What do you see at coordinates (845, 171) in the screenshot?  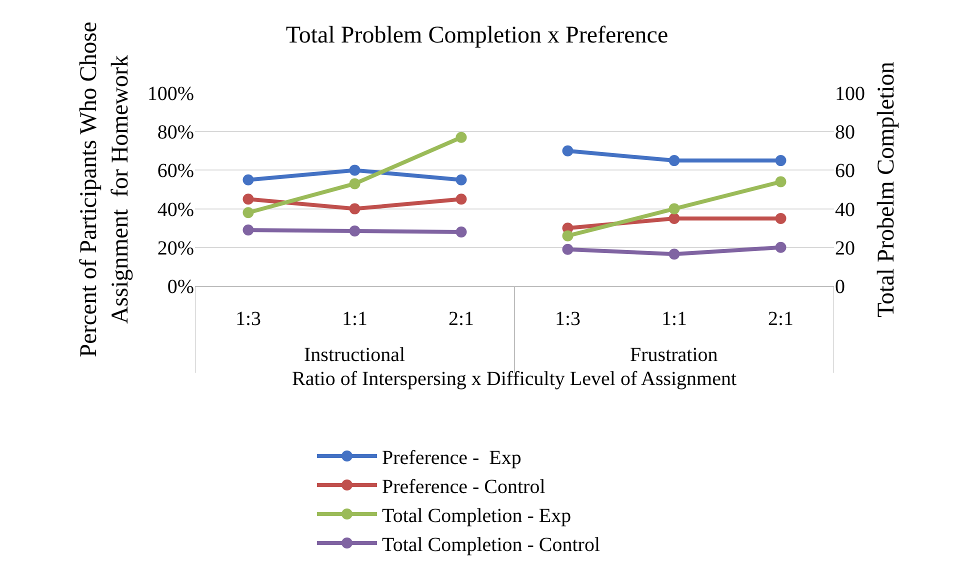 I see `y2-tick-label: 60` at bounding box center [845, 171].